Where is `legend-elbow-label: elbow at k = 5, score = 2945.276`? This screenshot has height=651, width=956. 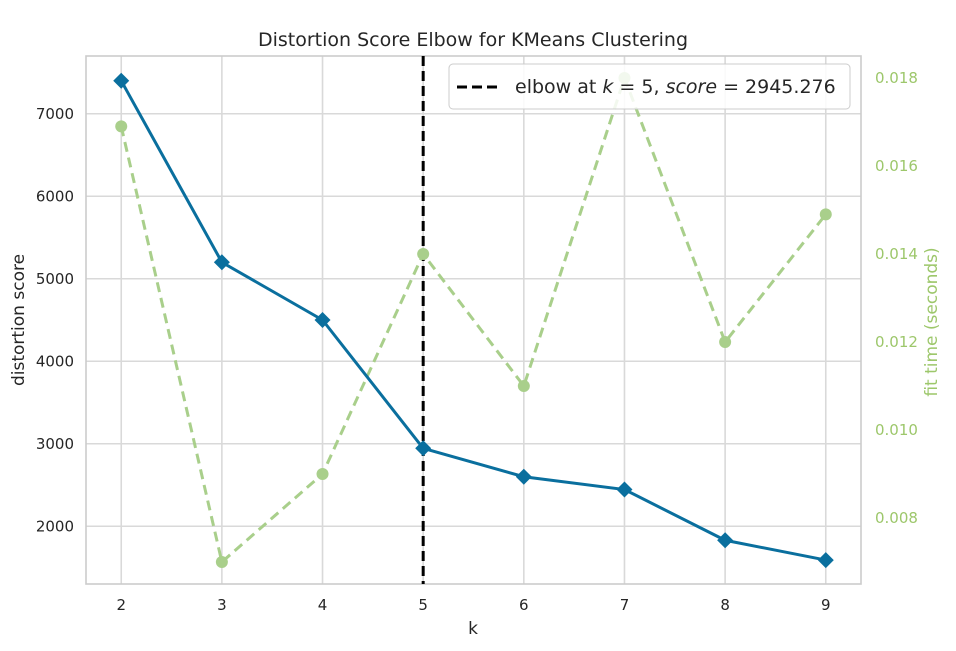
legend-elbow-label: elbow at k = 5, score = 2945.276 is located at coordinates (675, 87).